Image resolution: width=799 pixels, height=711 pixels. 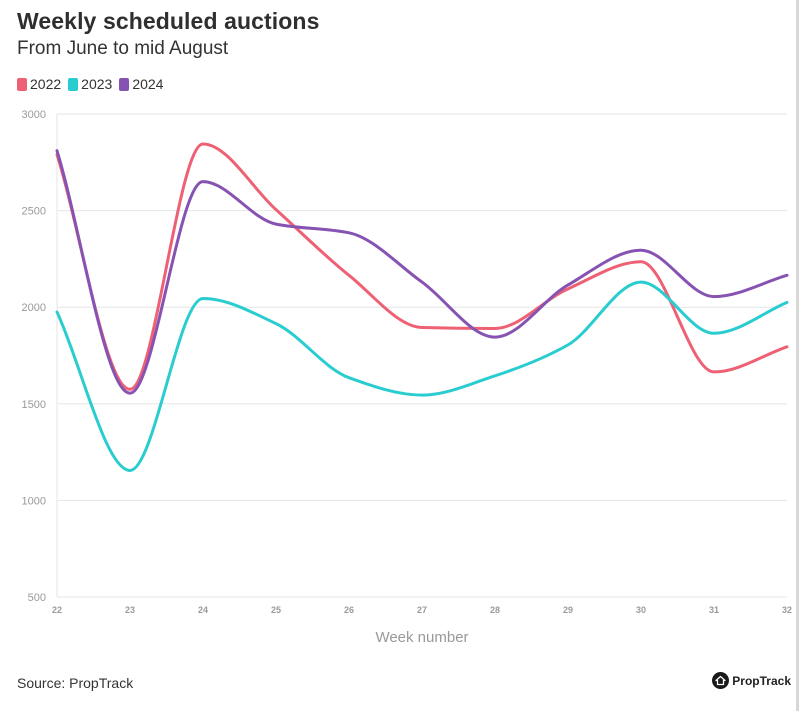 I want to click on y-tick-label: 1000, so click(x=34, y=501).